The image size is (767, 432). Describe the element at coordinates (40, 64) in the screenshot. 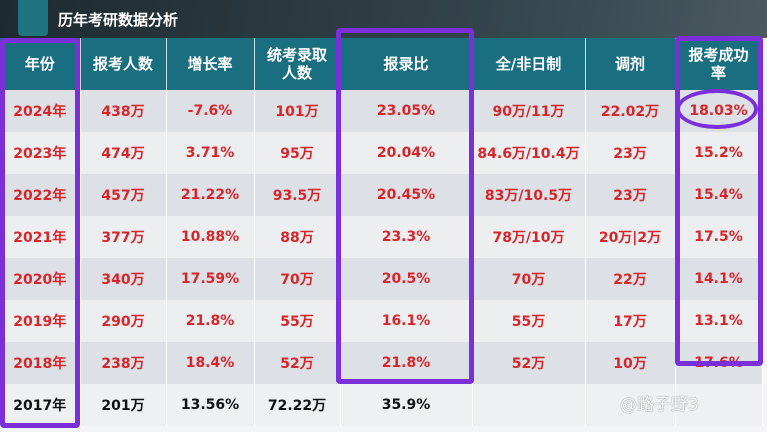

I see `column-header: 年份` at that location.